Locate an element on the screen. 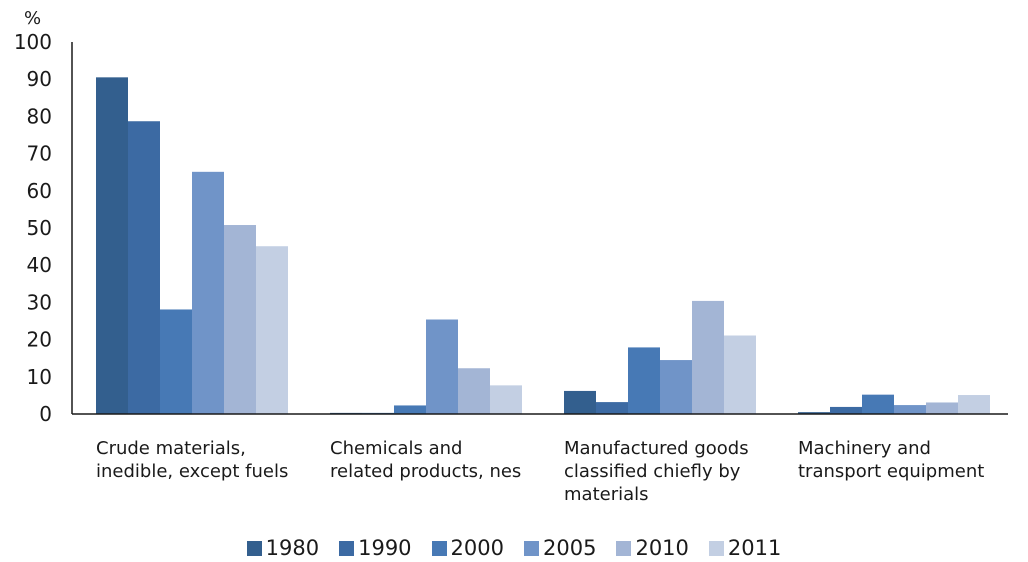  y-tick-label: 60 is located at coordinates (39, 191).